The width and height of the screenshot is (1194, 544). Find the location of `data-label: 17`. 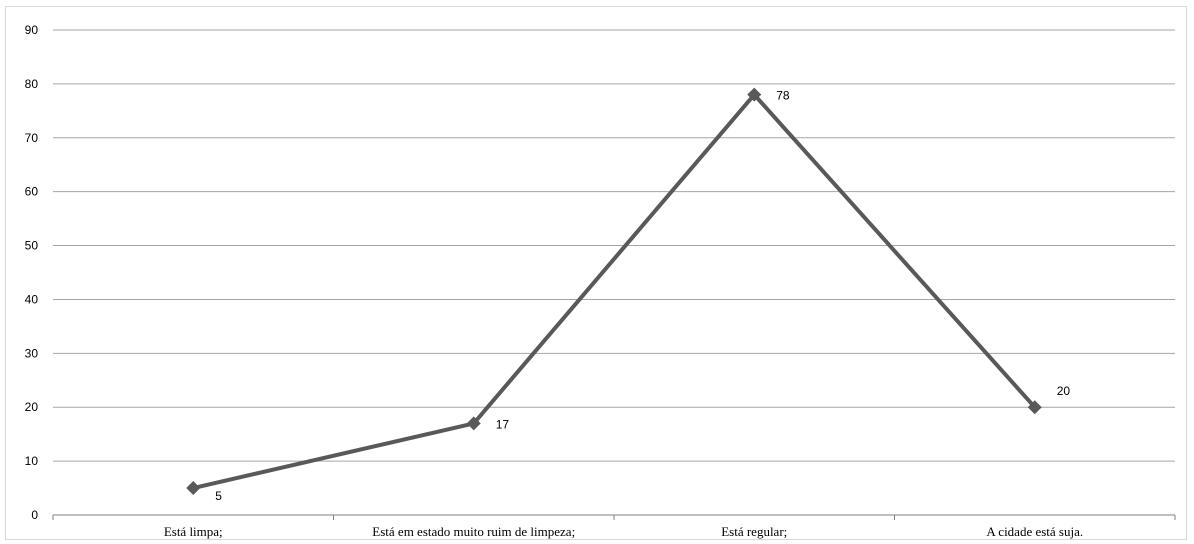

data-label: 17 is located at coordinates (503, 424).